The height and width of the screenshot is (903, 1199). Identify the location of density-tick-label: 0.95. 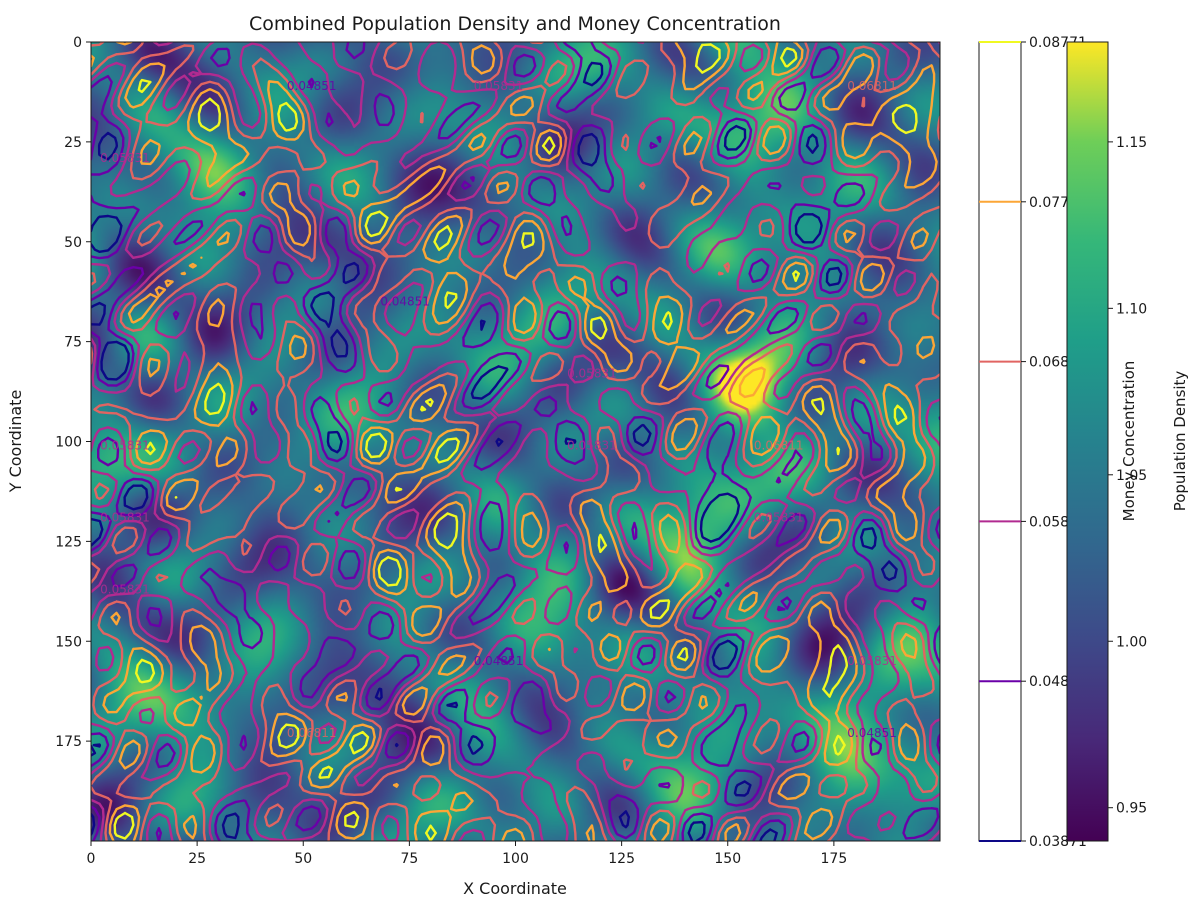
(1131, 809).